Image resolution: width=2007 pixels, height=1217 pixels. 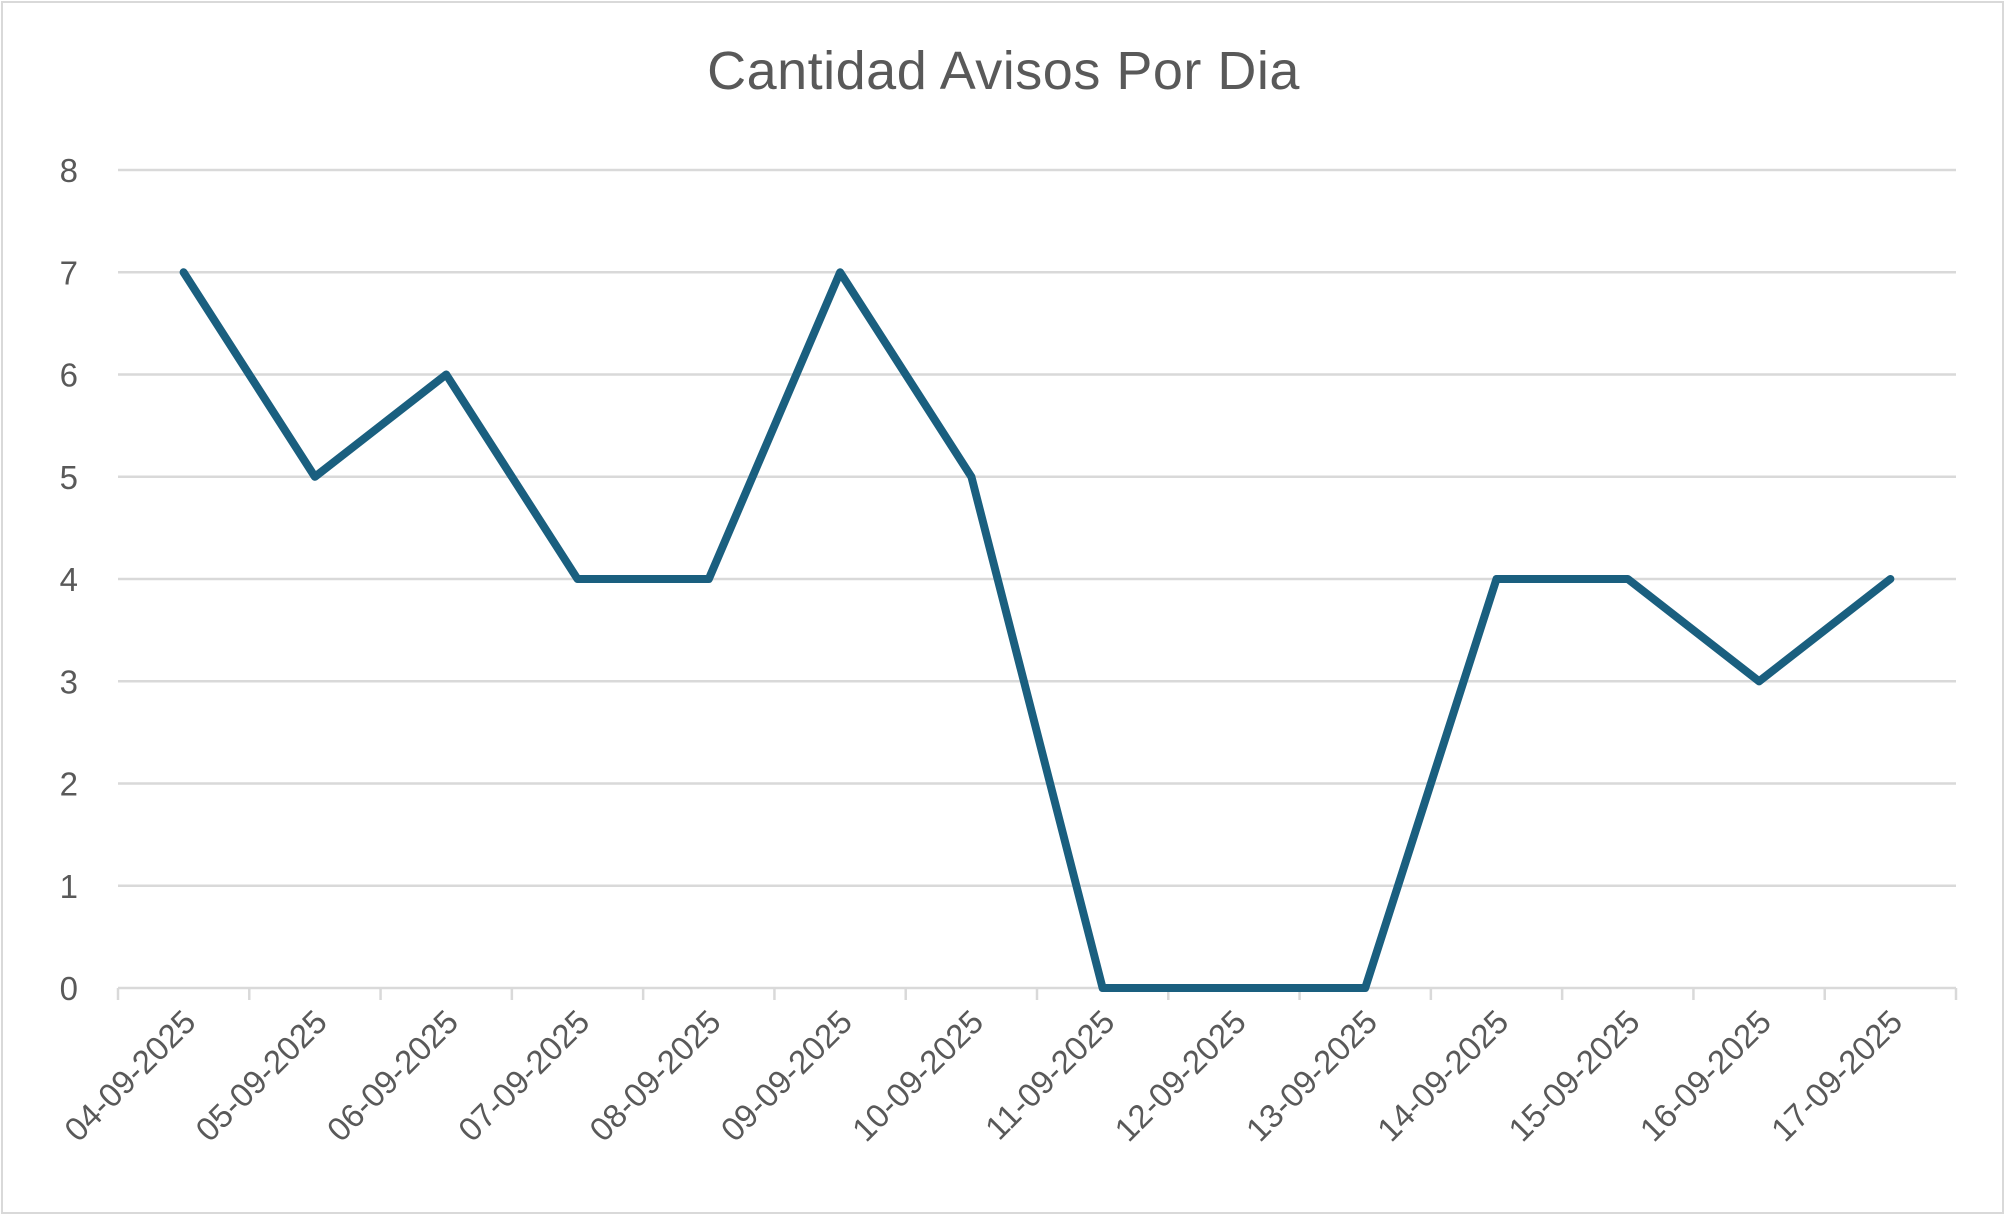 I want to click on x-tick-label: 10-09-2025, so click(x=918, y=1076).